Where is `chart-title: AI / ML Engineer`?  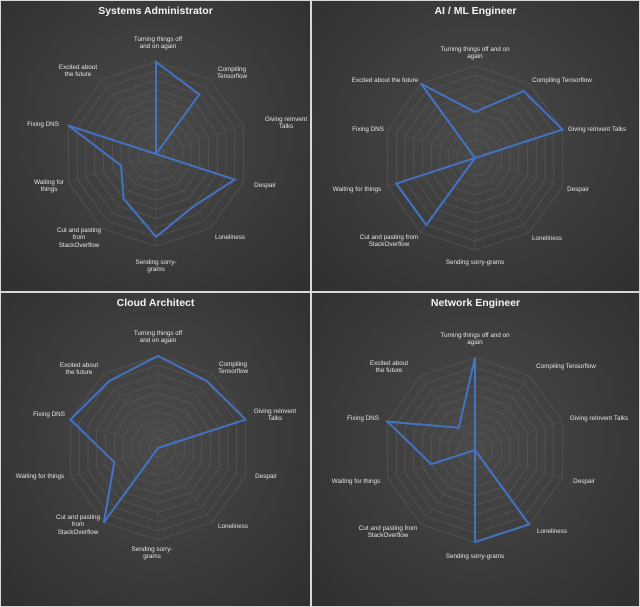
chart-title: AI / ML Engineer is located at coordinates (475, 11).